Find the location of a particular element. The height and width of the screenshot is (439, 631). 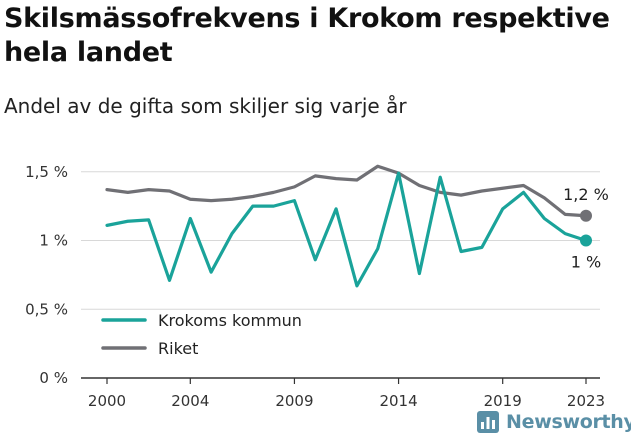

x-tick-label: 2019 is located at coordinates (503, 401).